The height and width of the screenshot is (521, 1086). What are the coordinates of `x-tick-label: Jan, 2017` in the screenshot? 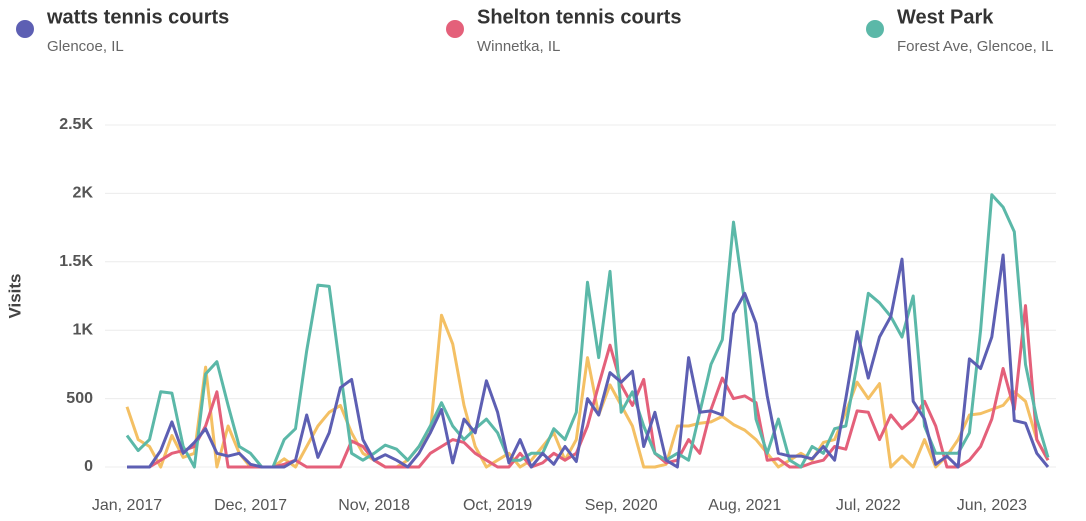 It's located at (127, 505).